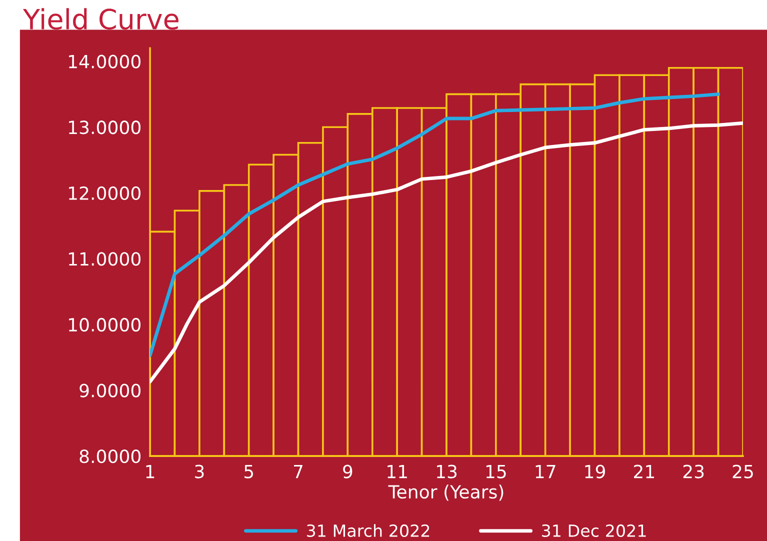  I want to click on y-tick-label: 14.0000, so click(104, 61).